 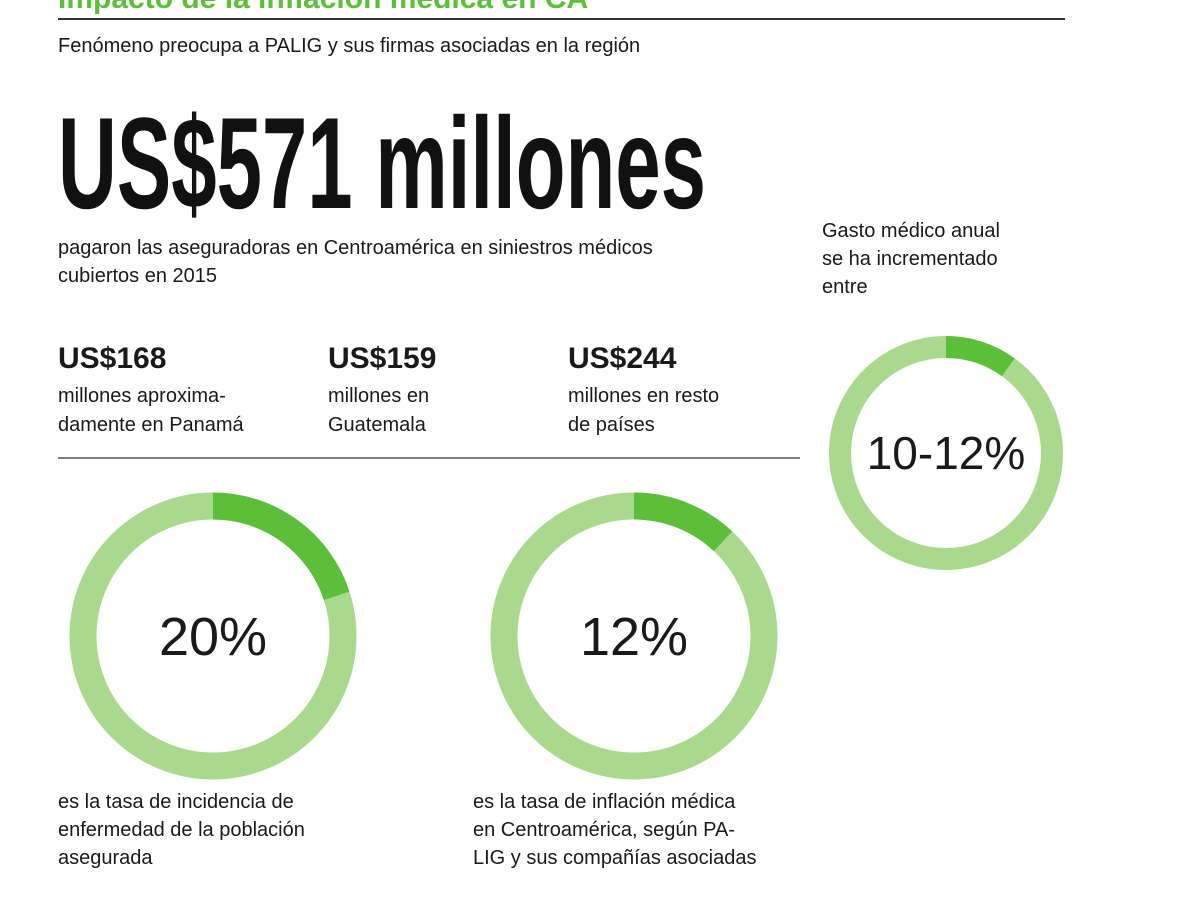 I want to click on stat-text: millones en, so click(x=378, y=396).